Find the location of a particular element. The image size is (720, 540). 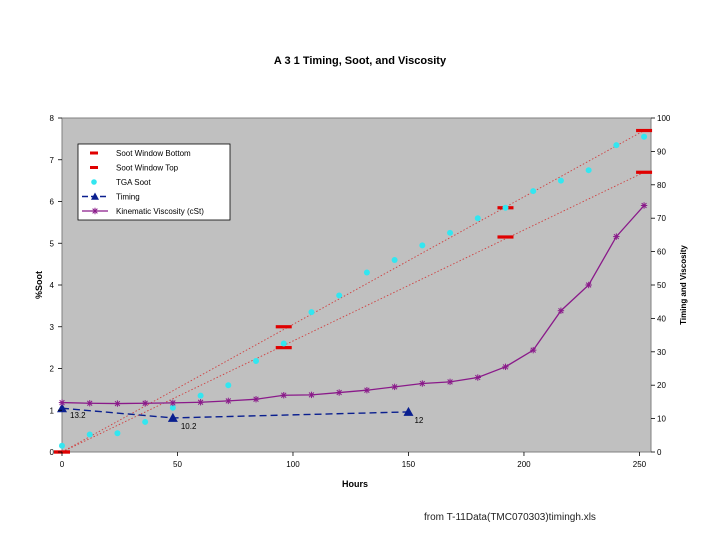

y-right-tick-label: 90 is located at coordinates (661, 151).